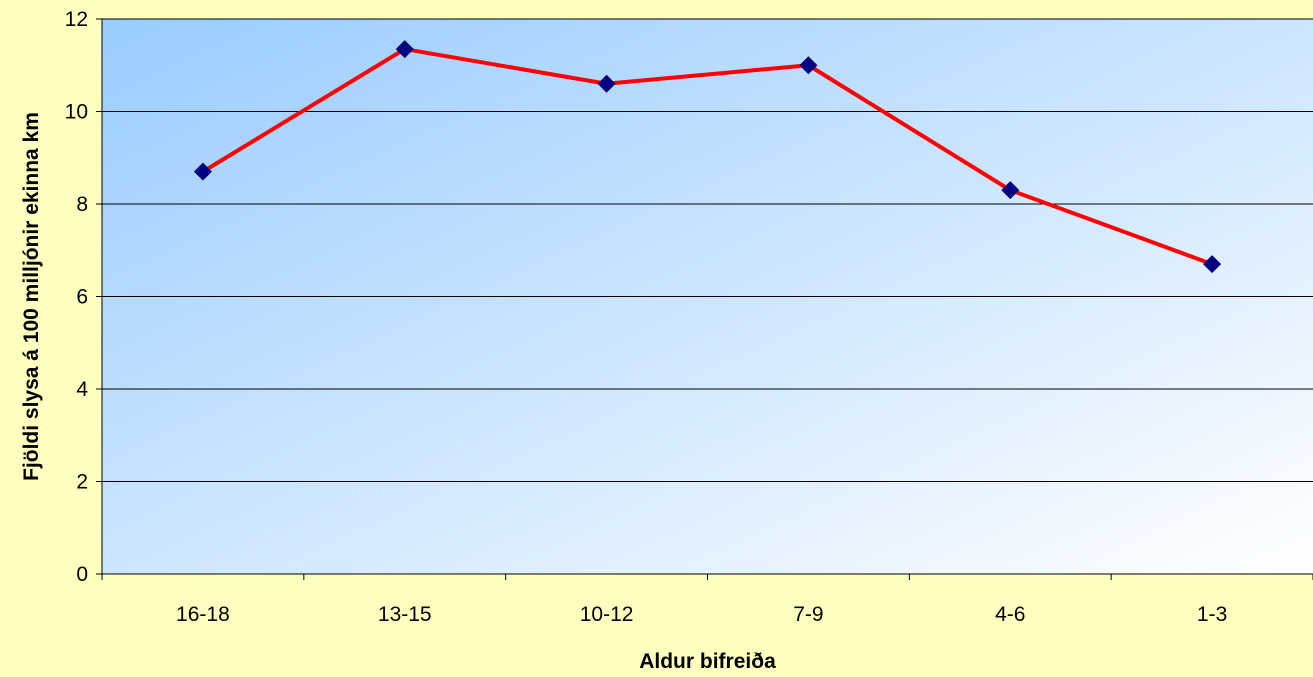 Image resolution: width=1313 pixels, height=677 pixels. Describe the element at coordinates (607, 614) in the screenshot. I see `x-tick-label: 10-12` at that location.